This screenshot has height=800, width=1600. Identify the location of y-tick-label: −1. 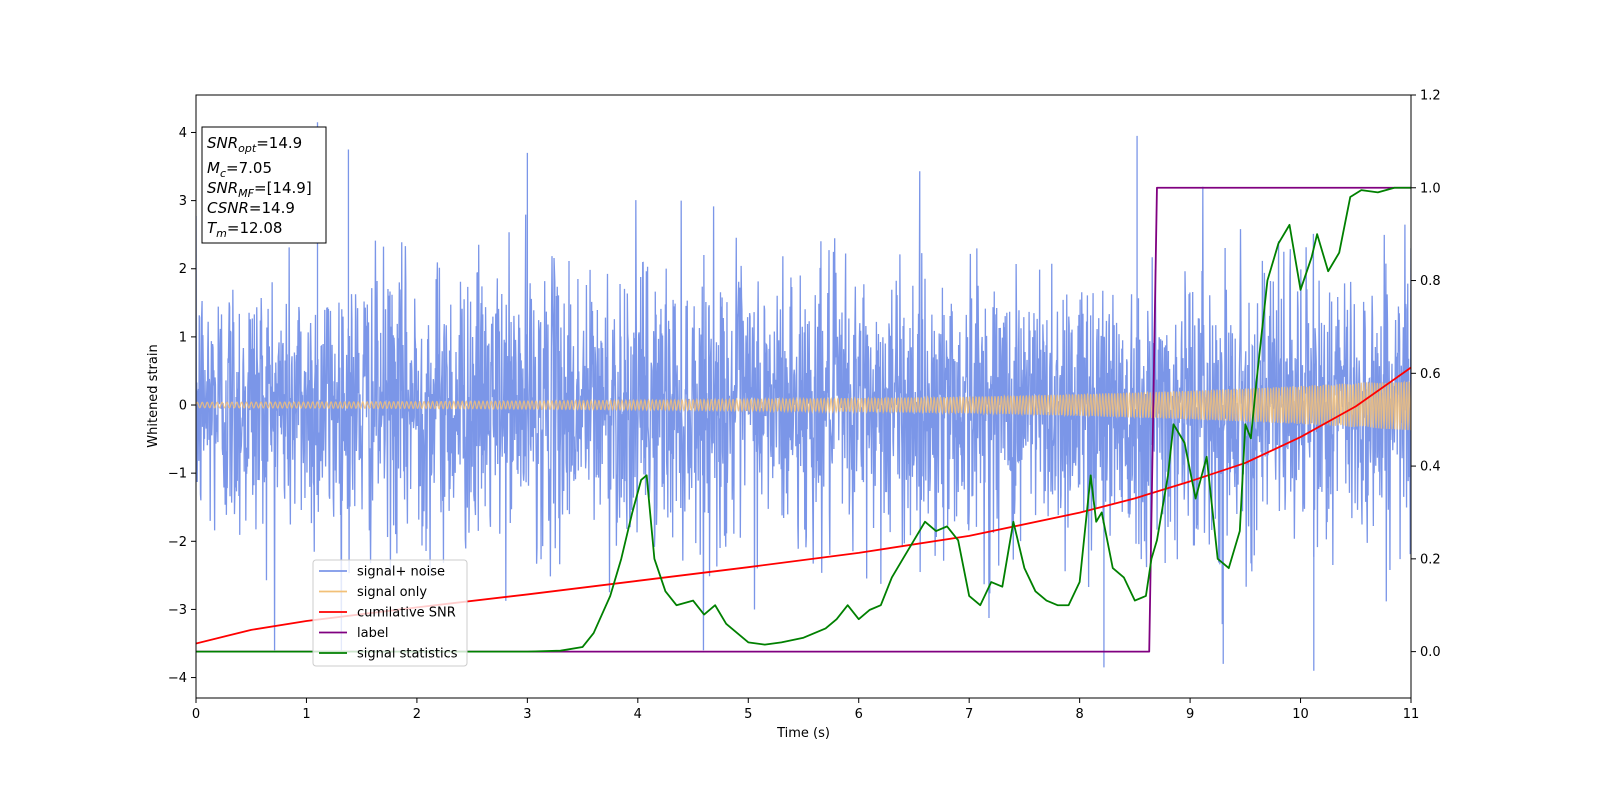
(177, 474).